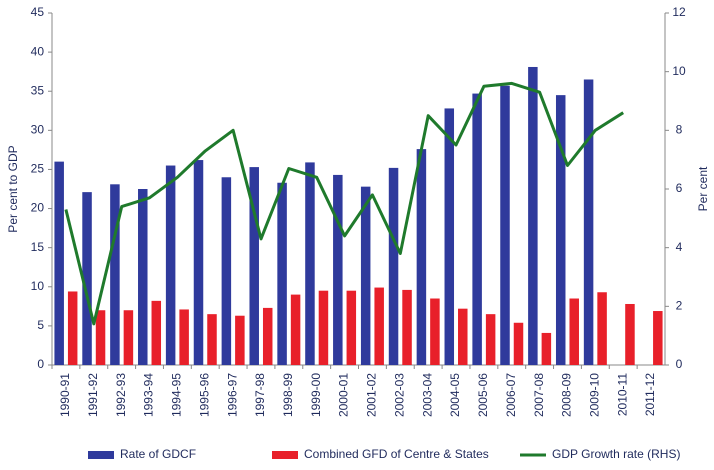  What do you see at coordinates (40, 364) in the screenshot?
I see `y-tick-label: 0` at bounding box center [40, 364].